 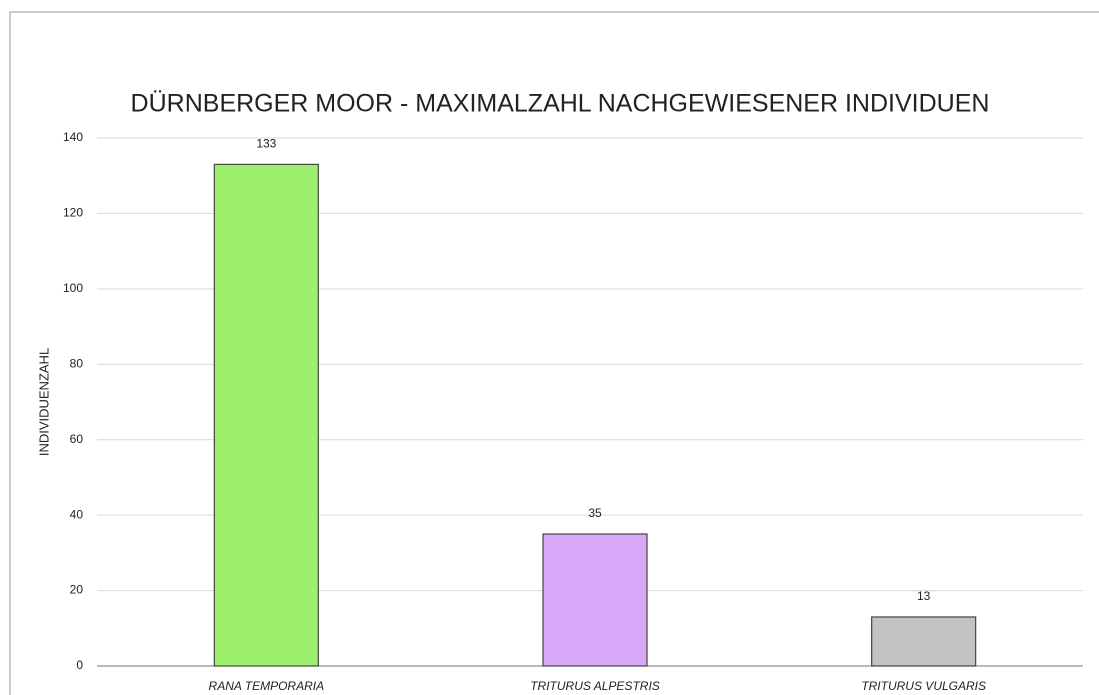 What do you see at coordinates (924, 596) in the screenshot?
I see `data-label: 13` at bounding box center [924, 596].